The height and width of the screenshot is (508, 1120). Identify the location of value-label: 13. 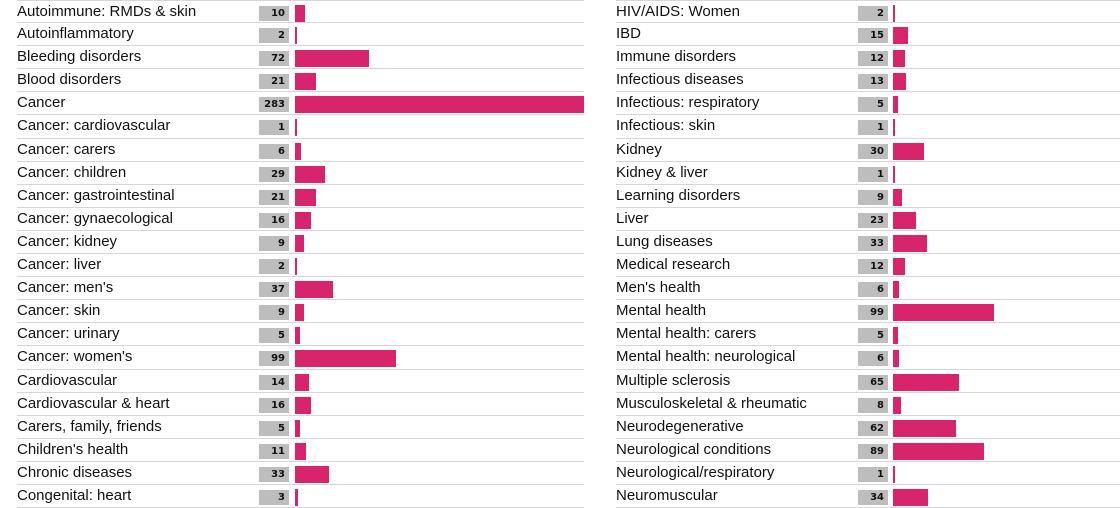
(873, 82).